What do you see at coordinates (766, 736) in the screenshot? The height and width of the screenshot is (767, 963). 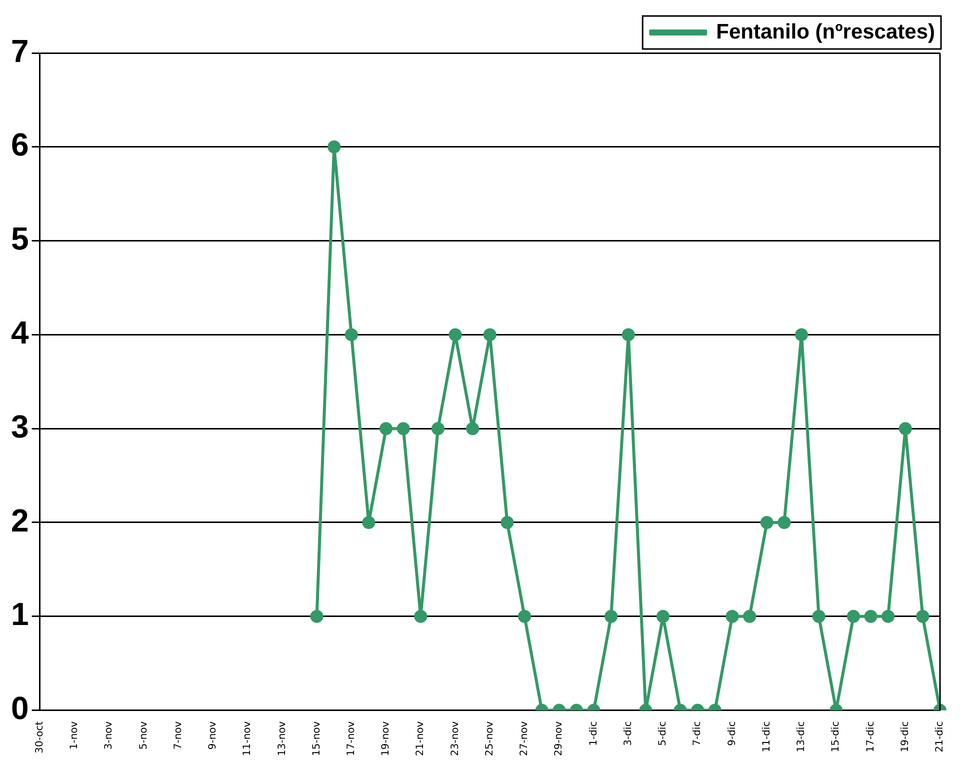 I see `x-tick-label: 11-dic` at bounding box center [766, 736].